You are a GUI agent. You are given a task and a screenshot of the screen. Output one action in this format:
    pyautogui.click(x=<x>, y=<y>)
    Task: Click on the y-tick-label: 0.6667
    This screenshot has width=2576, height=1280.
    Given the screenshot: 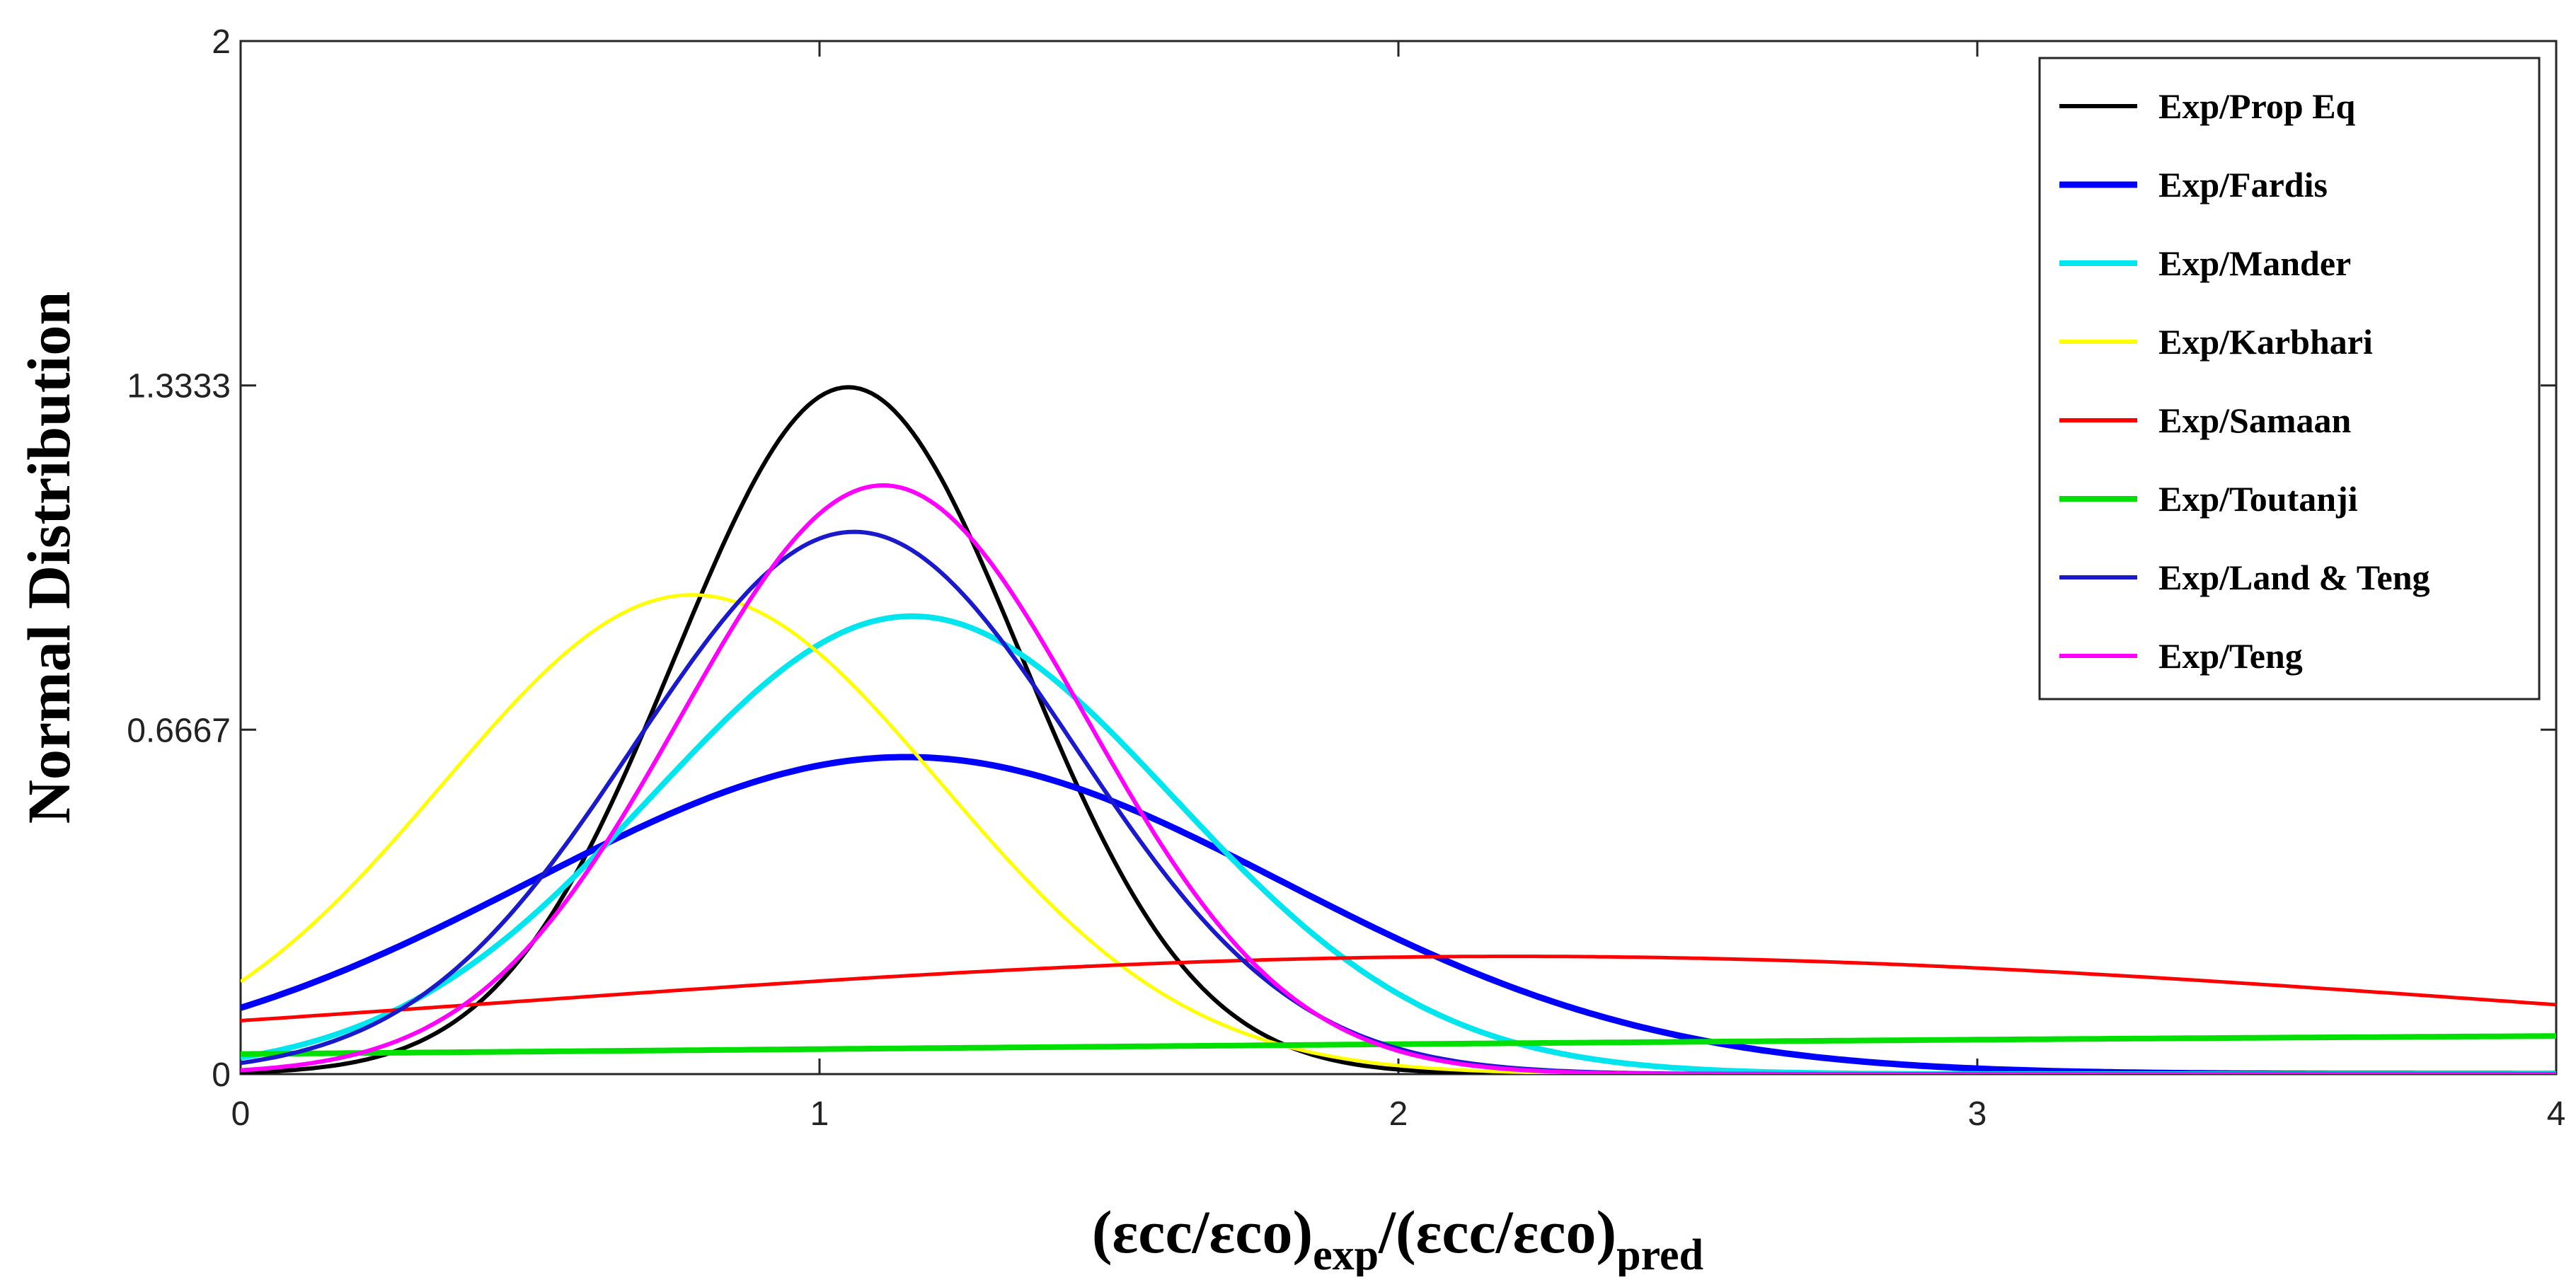 What is the action you would take?
    pyautogui.click(x=179, y=731)
    